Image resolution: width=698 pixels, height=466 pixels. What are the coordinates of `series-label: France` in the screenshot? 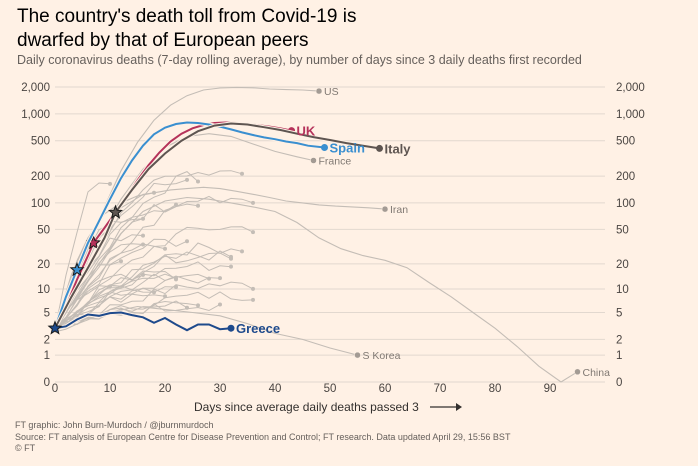 It's located at (335, 162).